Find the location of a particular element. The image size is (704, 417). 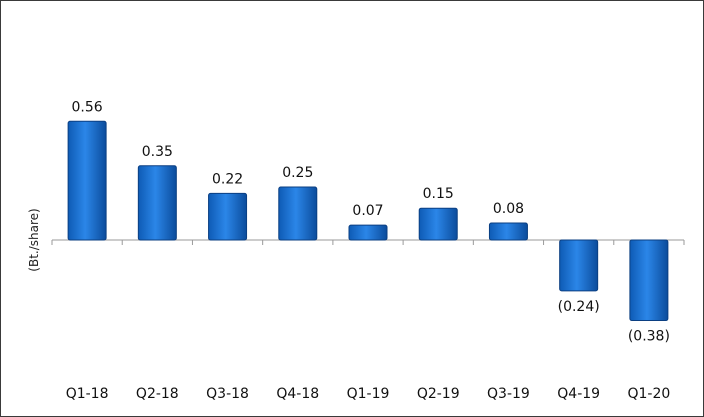

value-label: 0.56 is located at coordinates (87, 107).